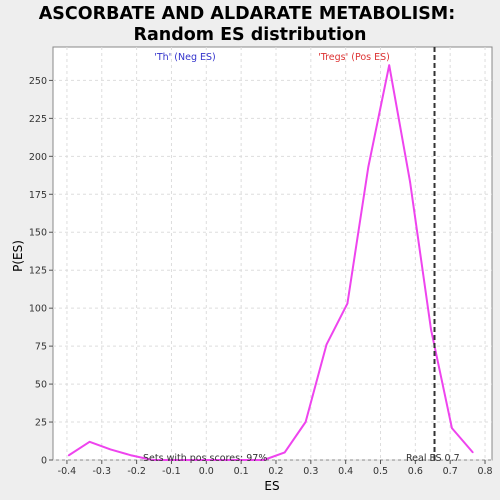  Describe the element at coordinates (41, 347) in the screenshot. I see `y-tick-label: 75` at that location.